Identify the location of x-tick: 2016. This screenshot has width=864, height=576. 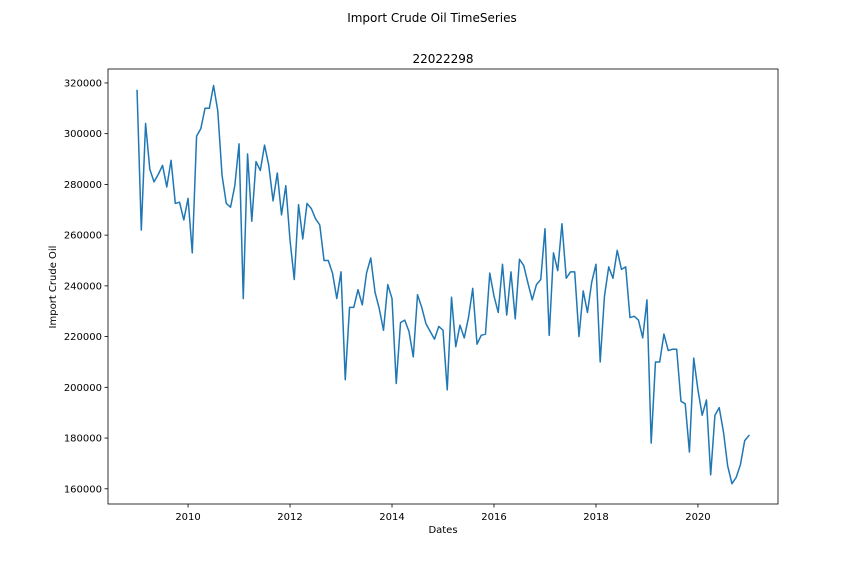
(494, 513).